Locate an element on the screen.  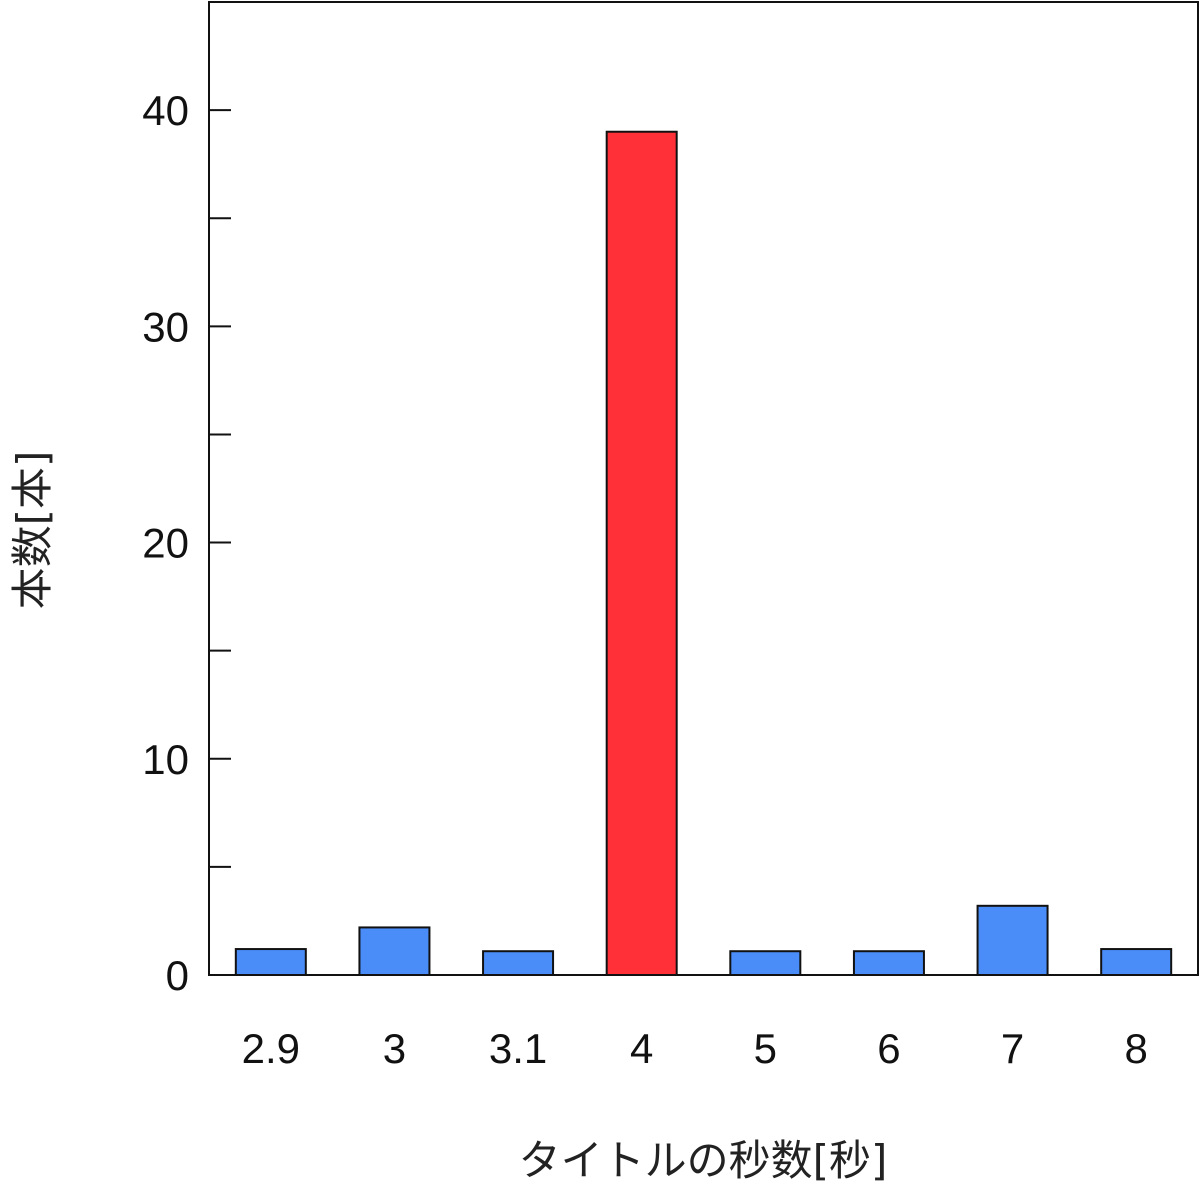
x-tick-label: 7 is located at coordinates (1012, 1048).